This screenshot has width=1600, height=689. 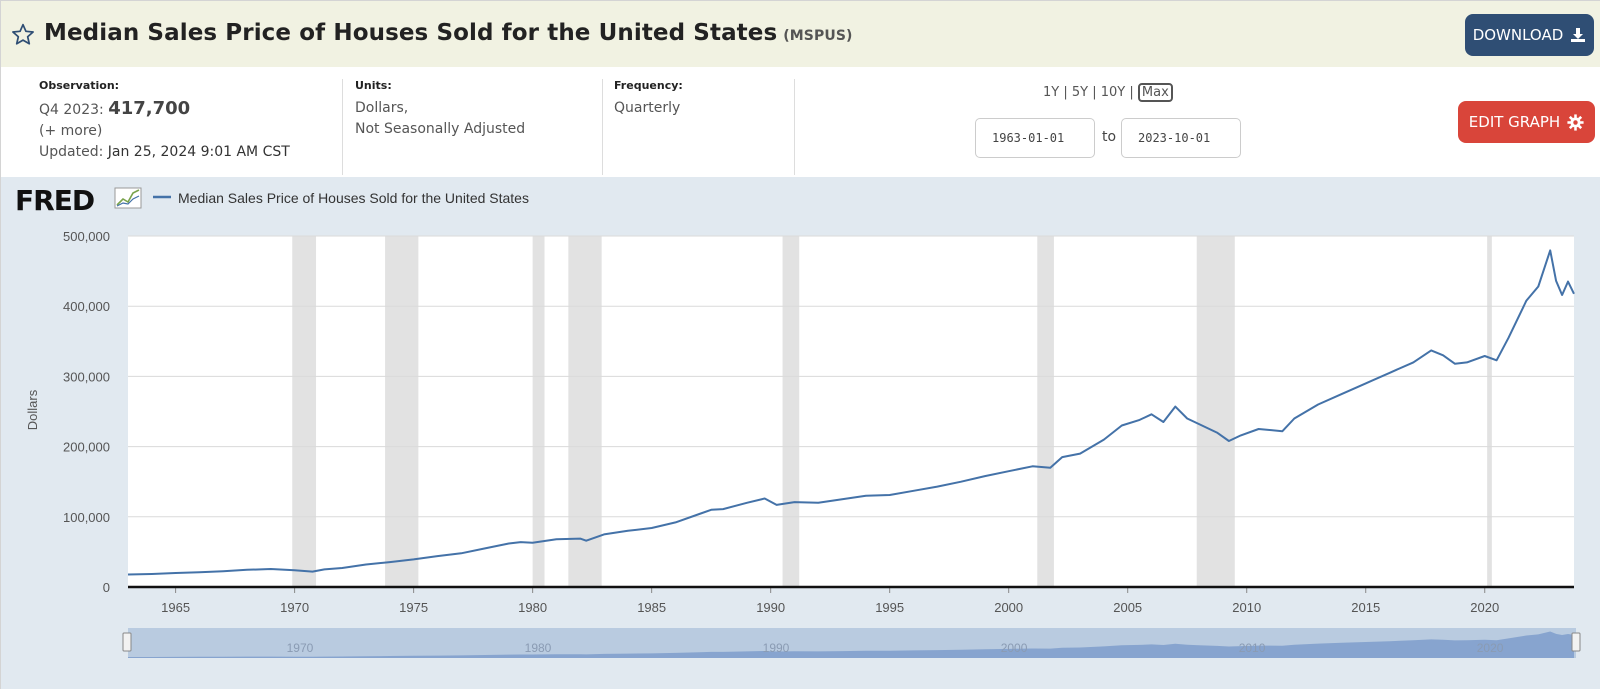 I want to click on range-selector: 1Y | 5Y | 10Y | Max, so click(x=1108, y=92).